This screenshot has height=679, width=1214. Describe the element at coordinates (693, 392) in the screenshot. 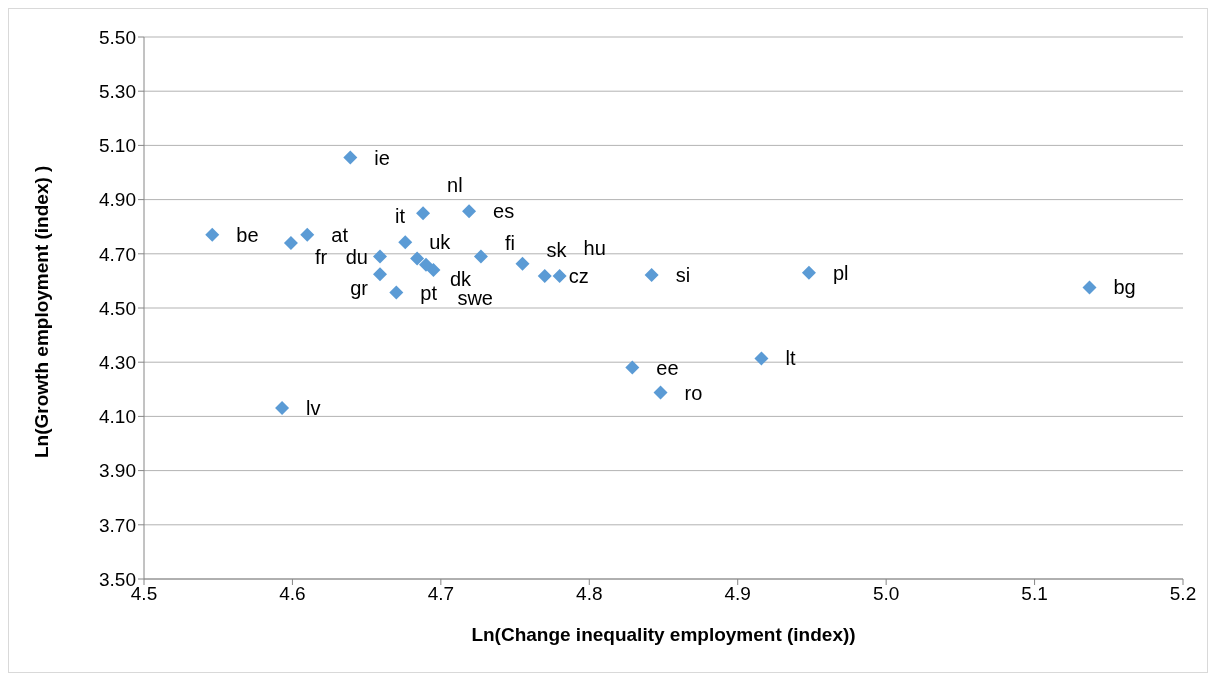

I see `annotation: ro` at that location.